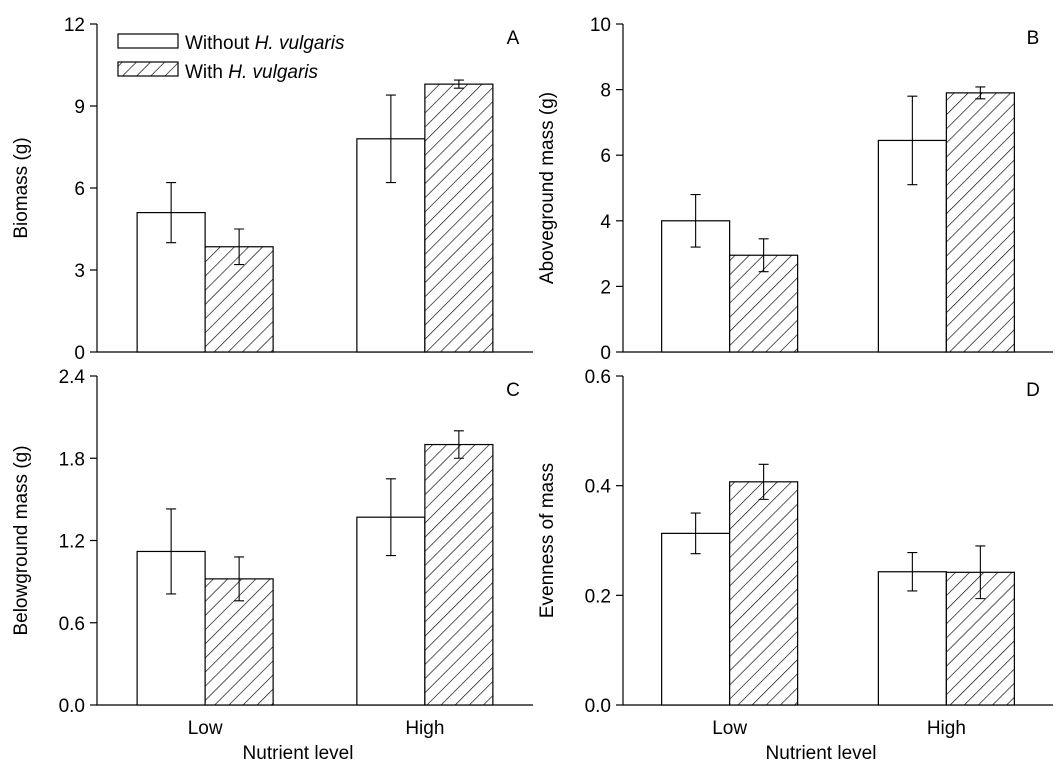 The height and width of the screenshot is (763, 1056). Describe the element at coordinates (265, 43) in the screenshot. I see `legend-label-without: Without H. vulgaris` at that location.